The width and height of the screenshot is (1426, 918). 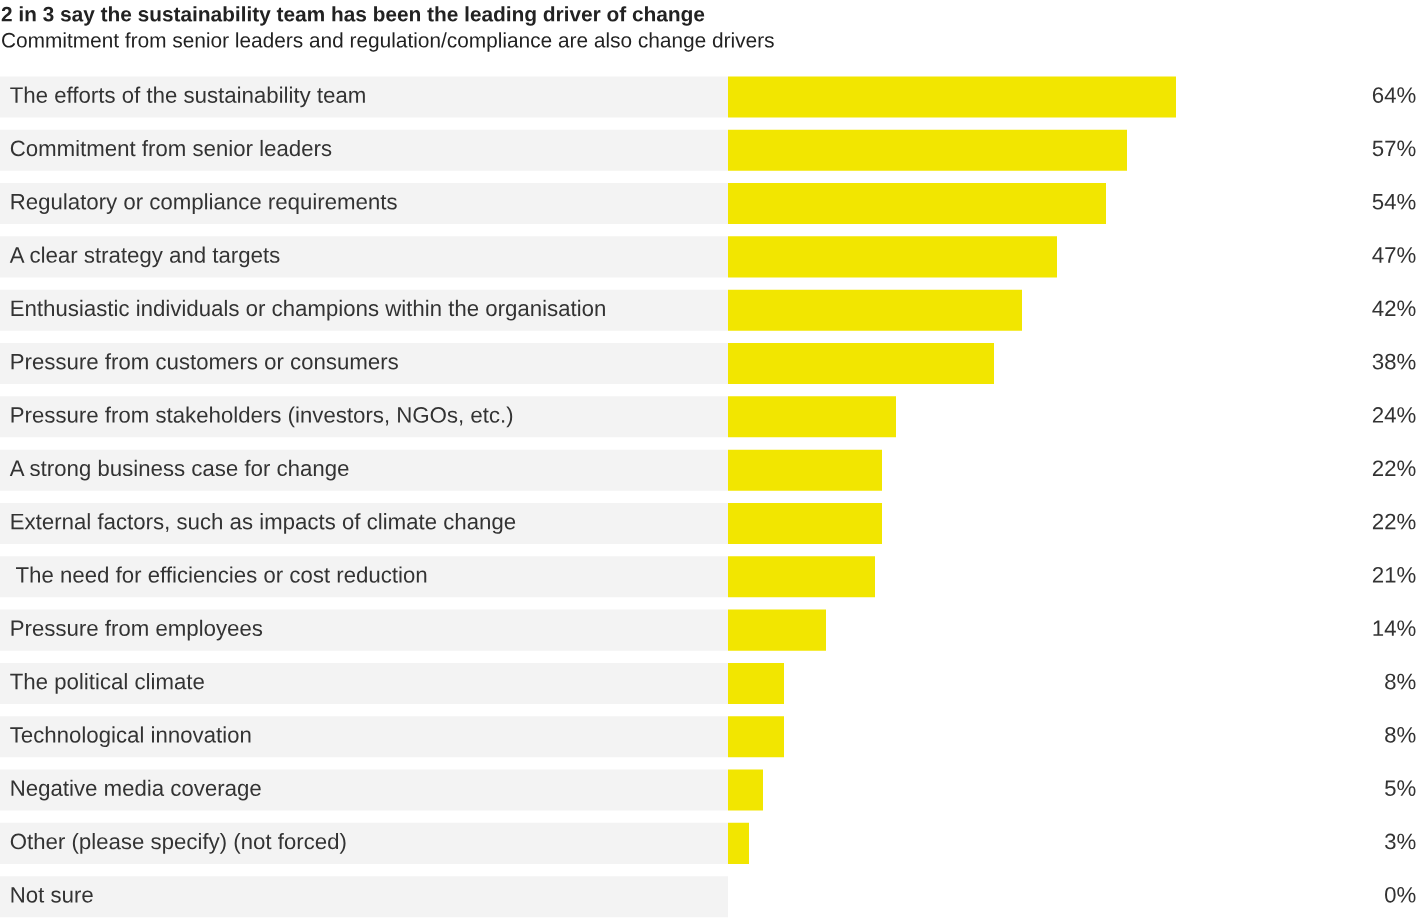 What do you see at coordinates (262, 417) in the screenshot?
I see `y-tick-label: Pressure from stakeholders (investors, NGOs, etc.)` at bounding box center [262, 417].